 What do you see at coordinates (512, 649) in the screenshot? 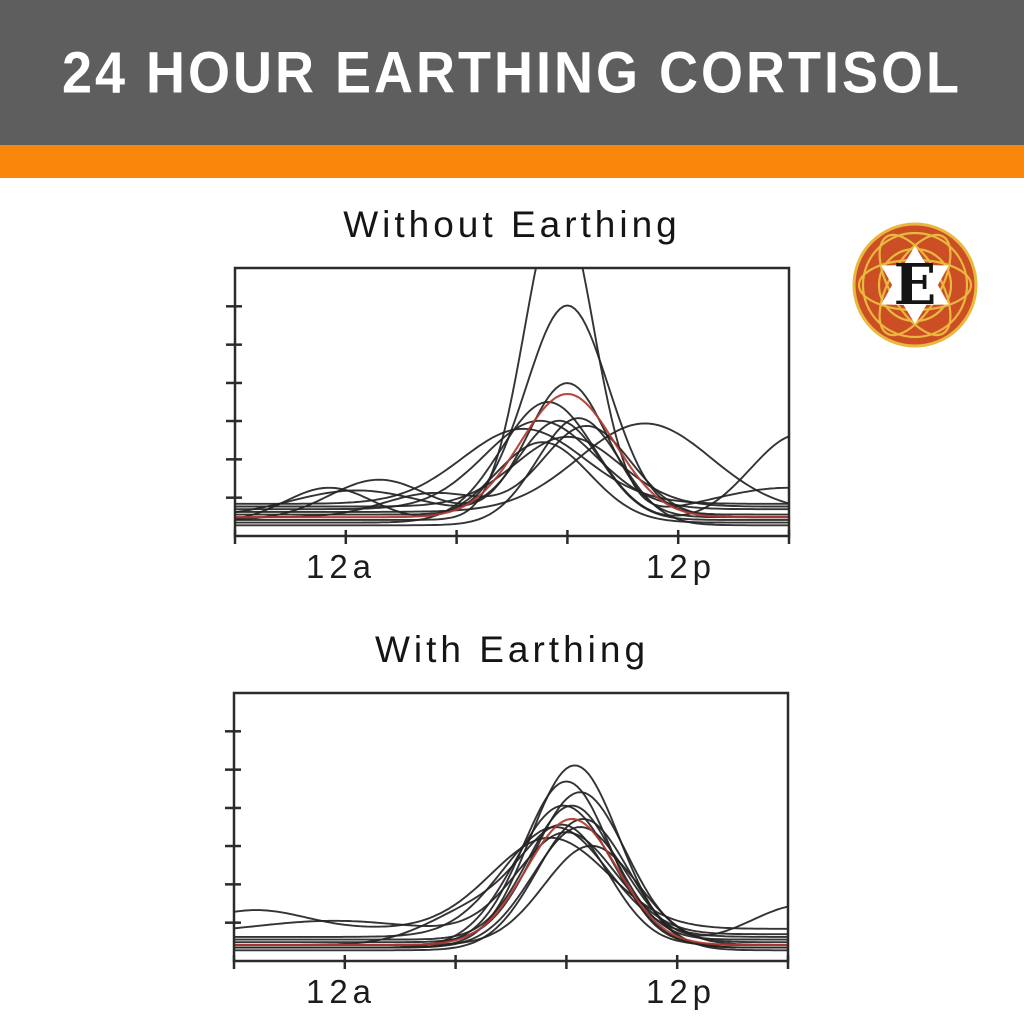
I see `chart2-title: With Earthing` at bounding box center [512, 649].